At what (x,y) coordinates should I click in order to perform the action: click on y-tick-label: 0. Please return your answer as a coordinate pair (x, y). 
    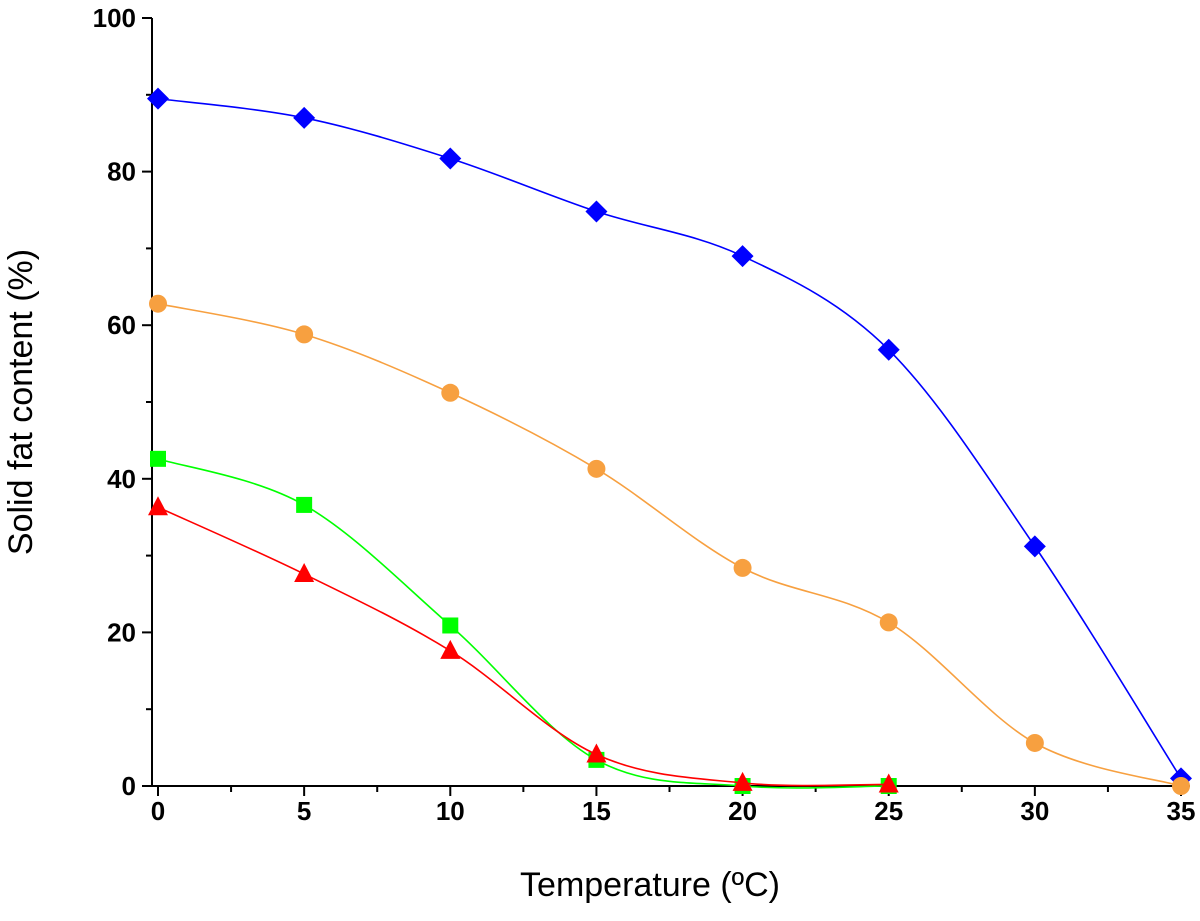
    Looking at the image, I should click on (129, 786).